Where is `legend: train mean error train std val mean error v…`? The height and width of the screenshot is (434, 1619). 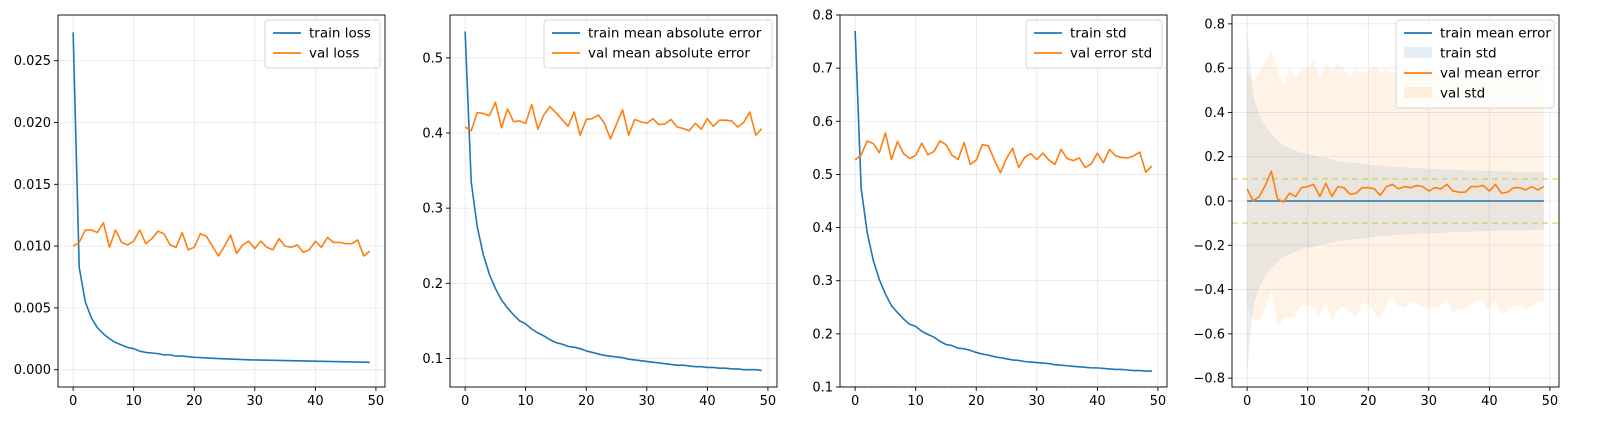 legend: train mean error train std val mean error v… is located at coordinates (1475, 64).